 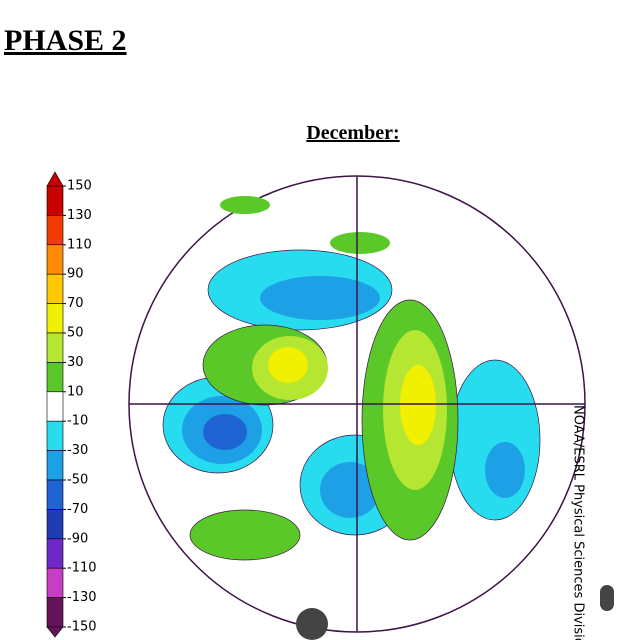 What do you see at coordinates (79, 215) in the screenshot?
I see `colorbar-tick-label: 130` at bounding box center [79, 215].